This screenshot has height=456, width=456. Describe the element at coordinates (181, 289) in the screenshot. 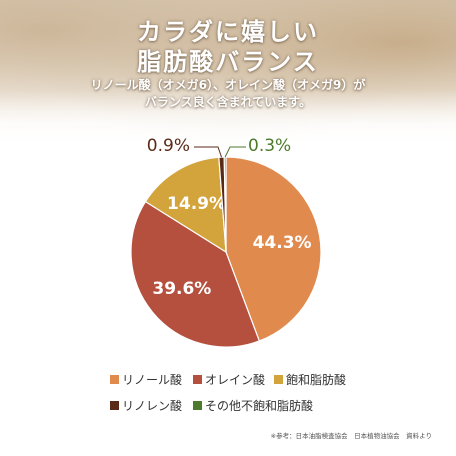

I see `slice-label-oleic: 39.6%` at that location.